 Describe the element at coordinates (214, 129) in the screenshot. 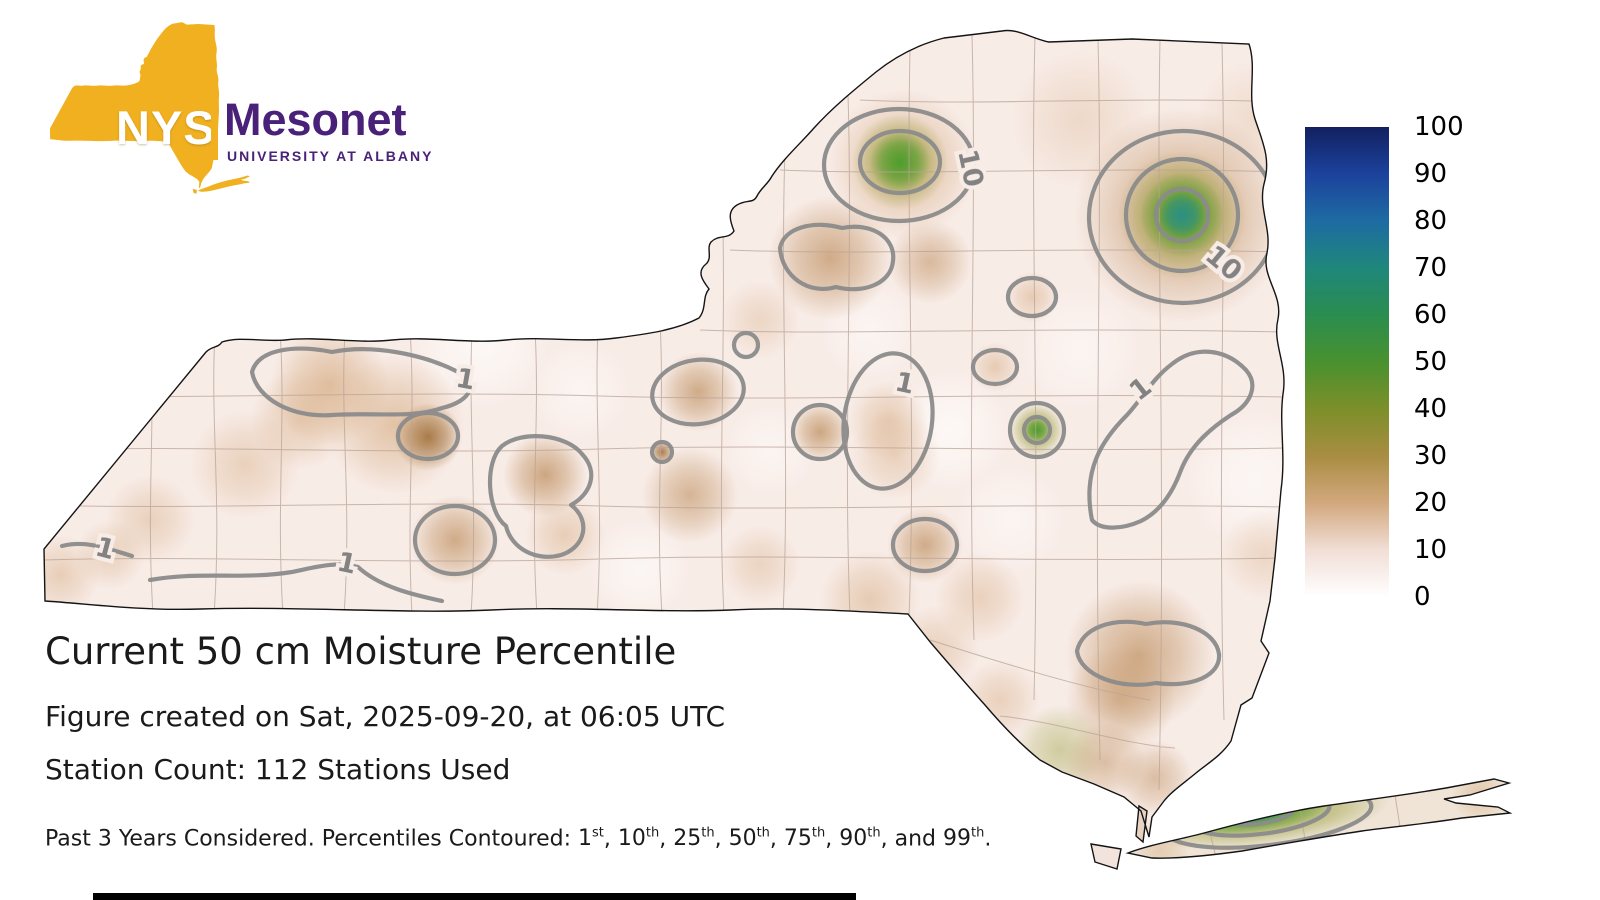

I see `logo-divider` at that location.